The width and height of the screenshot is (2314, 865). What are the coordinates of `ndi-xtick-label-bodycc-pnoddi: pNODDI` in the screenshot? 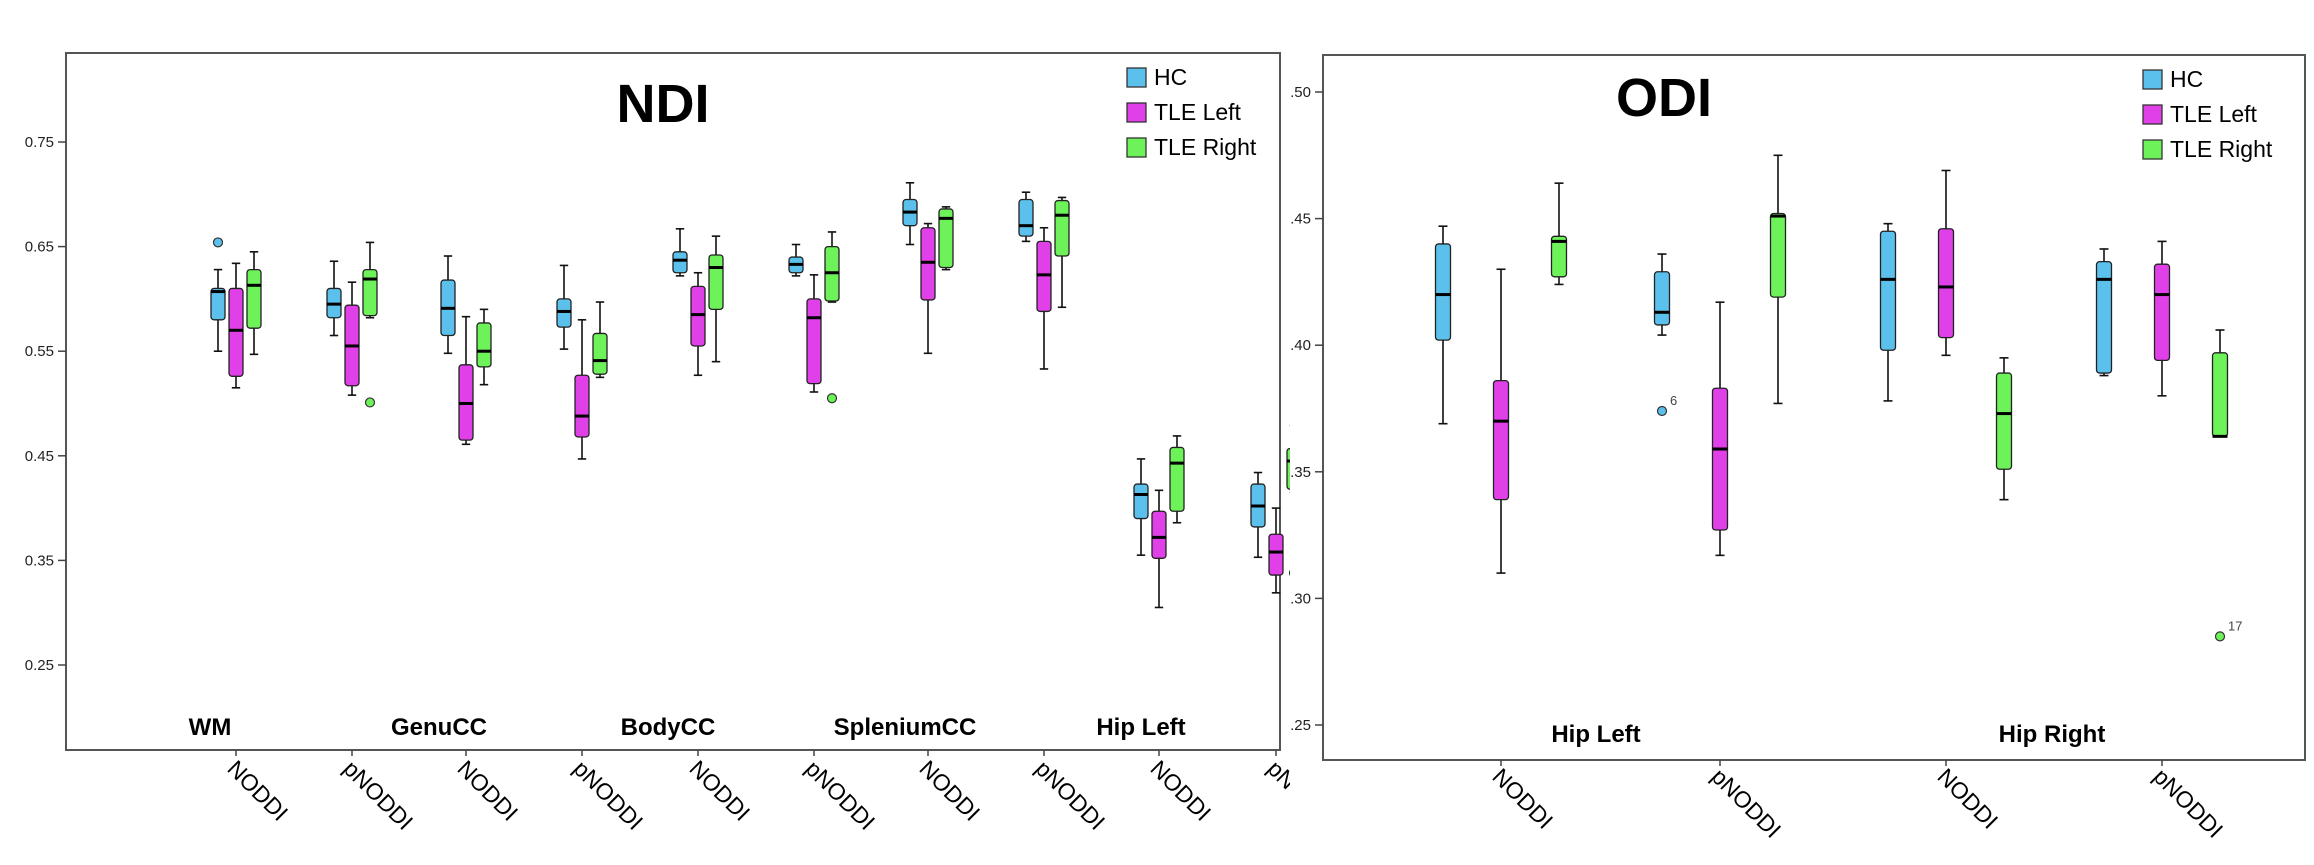 It's located at (840, 795).